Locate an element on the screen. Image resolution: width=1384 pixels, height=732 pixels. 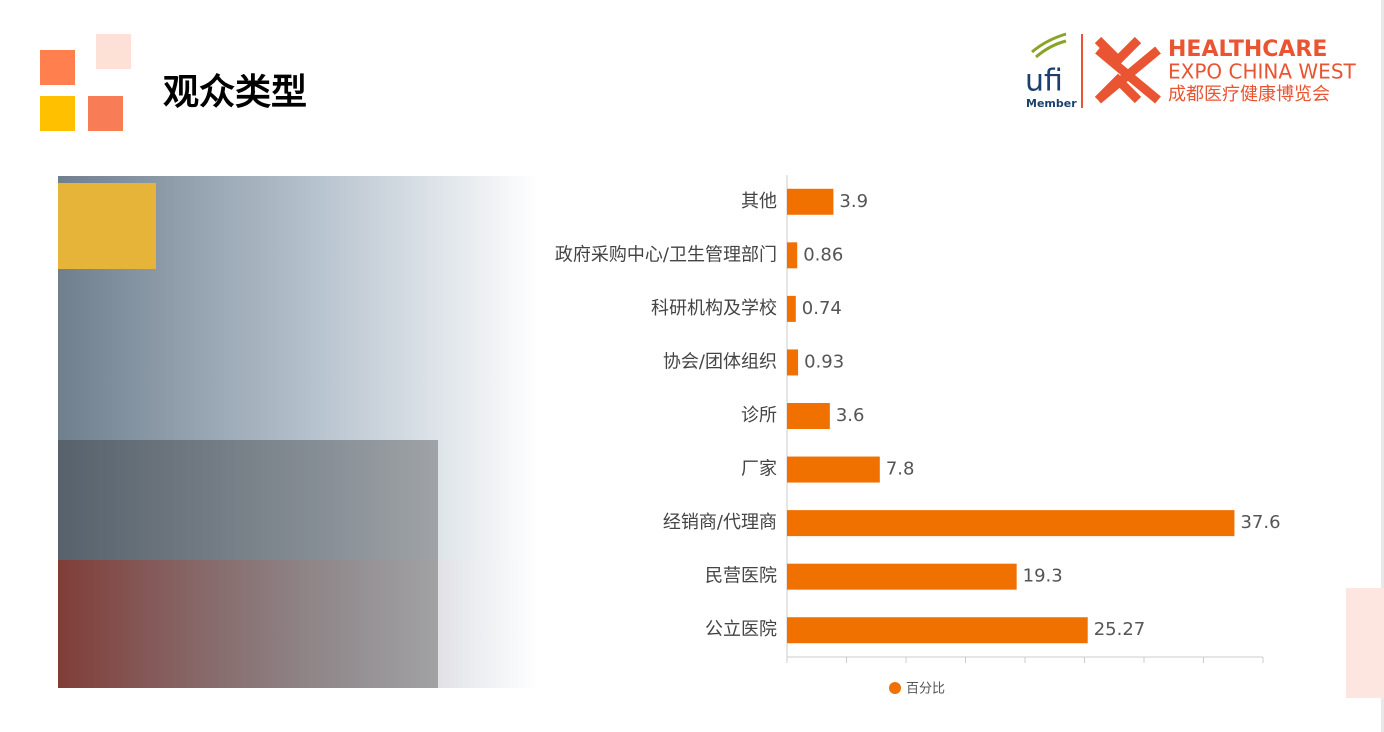
photo-crowd is located at coordinates (248, 564).